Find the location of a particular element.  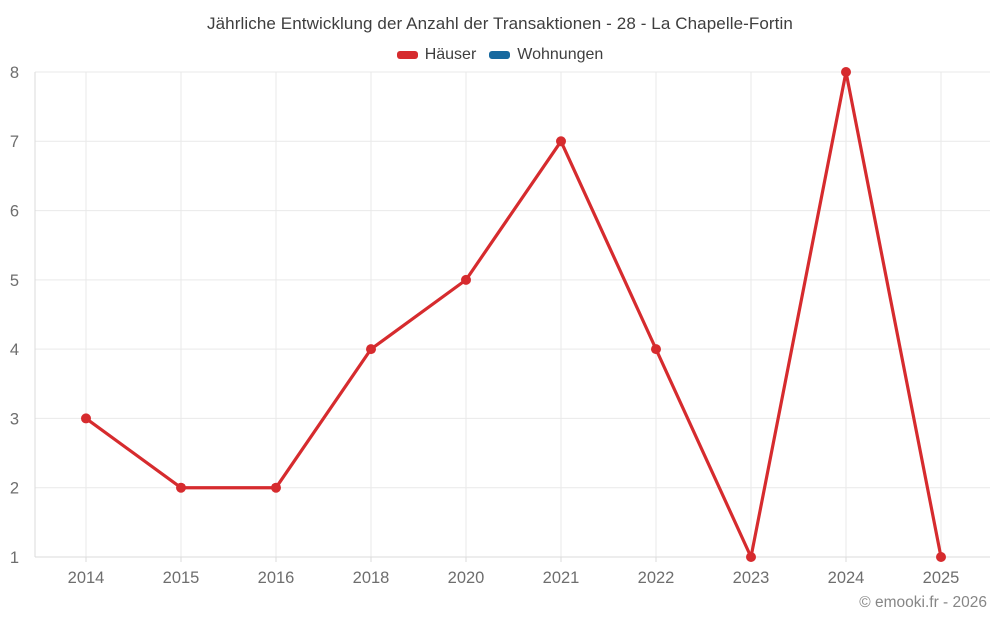

y-tick-label: 3 is located at coordinates (14, 419).